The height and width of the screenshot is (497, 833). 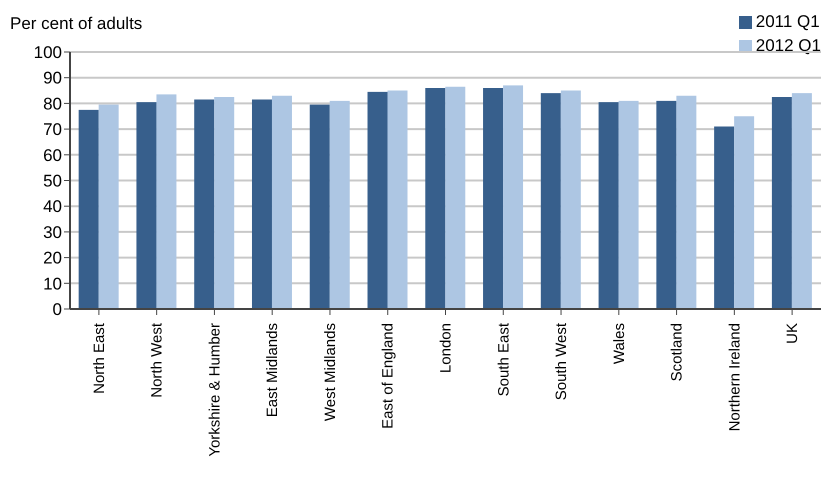 What do you see at coordinates (446, 348) in the screenshot?
I see `x-tick-label: London` at bounding box center [446, 348].